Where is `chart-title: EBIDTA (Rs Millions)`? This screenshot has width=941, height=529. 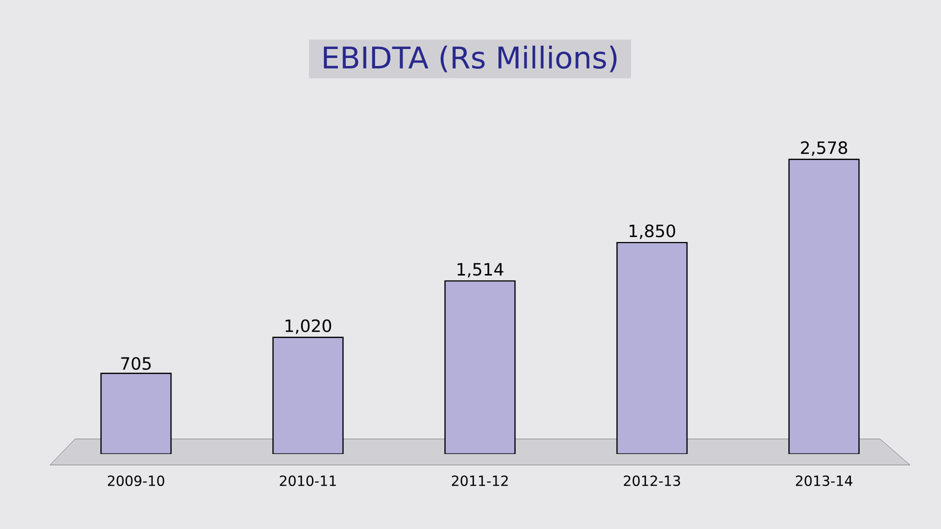 chart-title: EBIDTA (Rs Millions) is located at coordinates (470, 59).